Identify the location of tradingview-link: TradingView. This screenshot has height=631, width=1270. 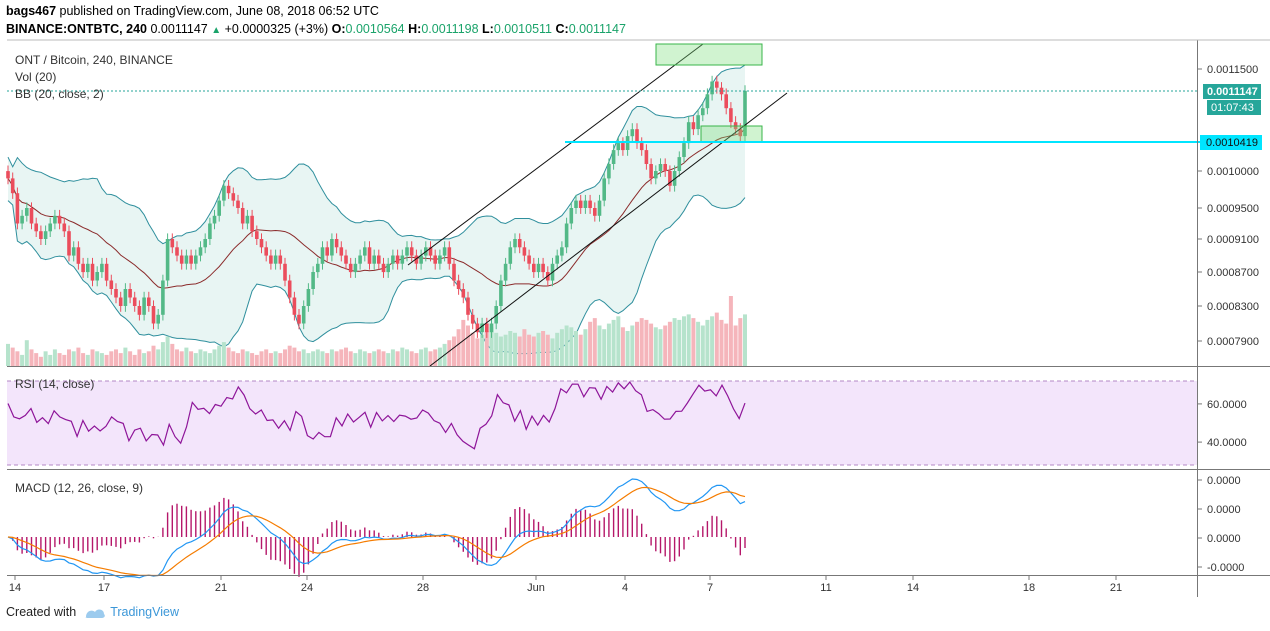
(131, 612).